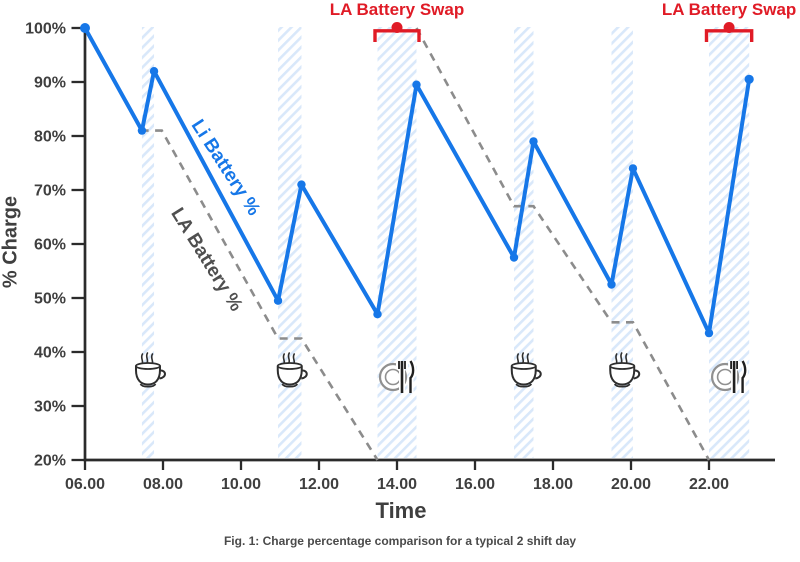 This screenshot has height=562, width=800. What do you see at coordinates (50, 83) in the screenshot?
I see `y-tick-label: 90%` at bounding box center [50, 83].